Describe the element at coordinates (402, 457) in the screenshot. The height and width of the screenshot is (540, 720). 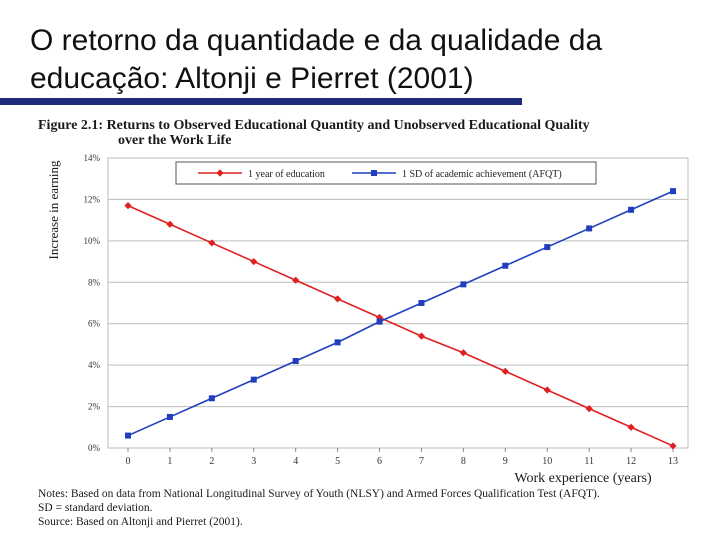
I see `x-axis-ticks: 0 1 2 3 4 5 6 7 8 9 10 11 12 13` at that location.